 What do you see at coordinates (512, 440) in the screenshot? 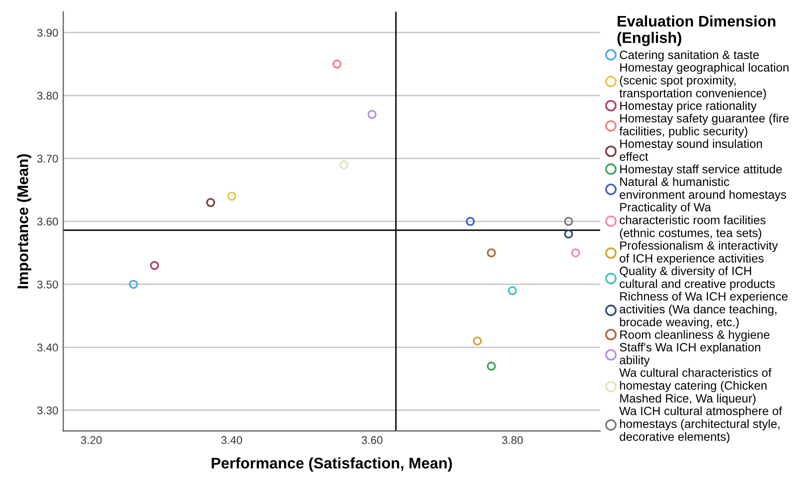
I see `x-tick-label: 3.80` at bounding box center [512, 440].